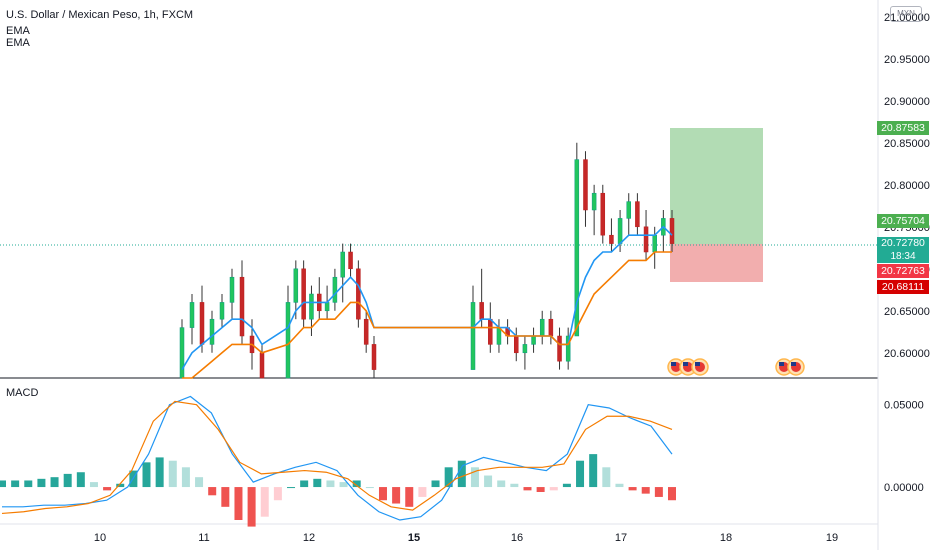 Image resolution: width=932 pixels, height=550 pixels. Describe the element at coordinates (903, 221) in the screenshot. I see `ema-price-tag: 20.75704` at that location.